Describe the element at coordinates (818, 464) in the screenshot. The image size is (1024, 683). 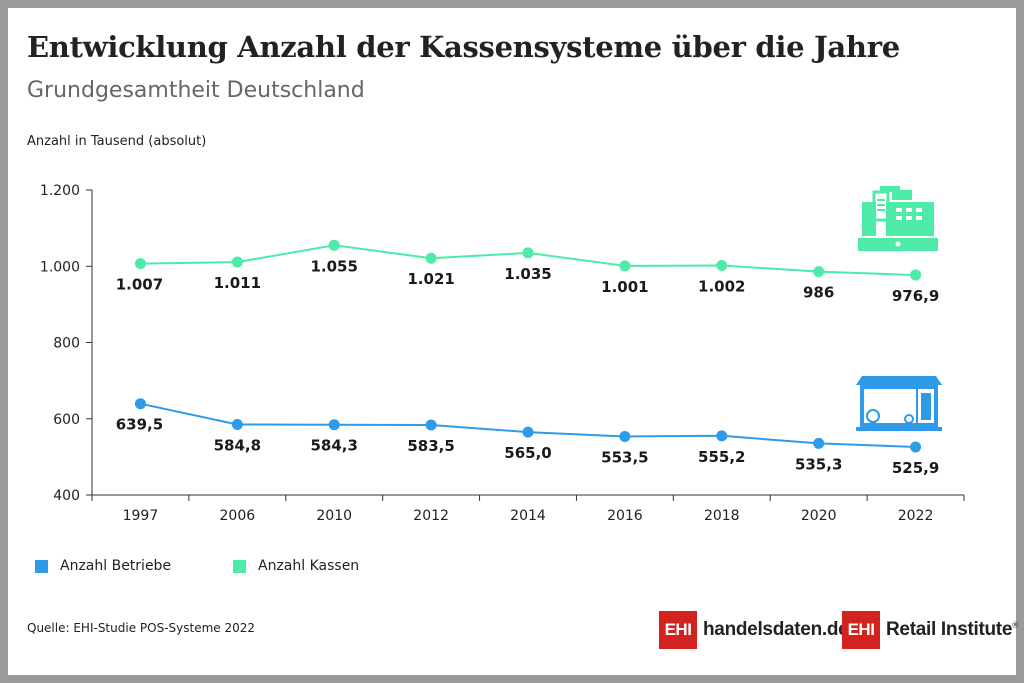
I see `data-label: 535,3` at that location.